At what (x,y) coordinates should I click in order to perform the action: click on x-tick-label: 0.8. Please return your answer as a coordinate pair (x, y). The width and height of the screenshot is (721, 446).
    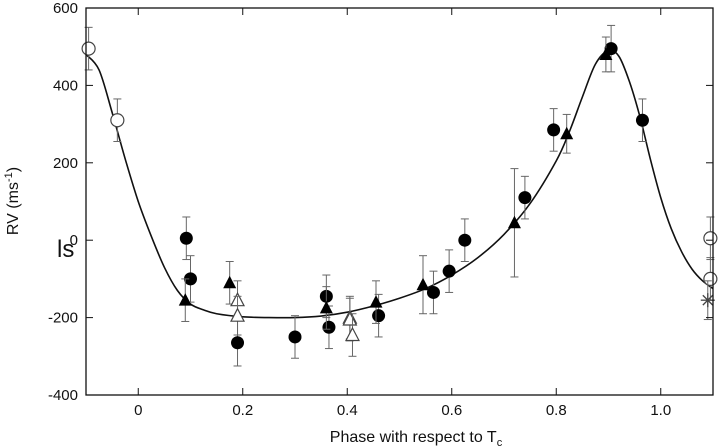
    Looking at the image, I should click on (556, 410).